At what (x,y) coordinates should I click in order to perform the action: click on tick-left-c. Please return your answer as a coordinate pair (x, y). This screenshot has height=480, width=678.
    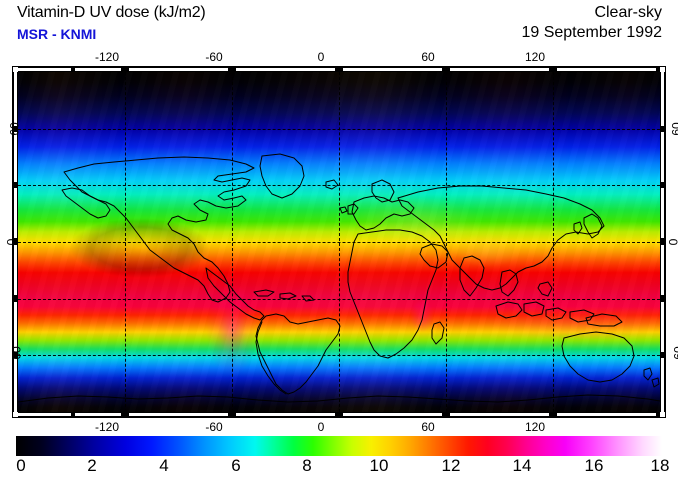
    Looking at the image, I should click on (15, 213).